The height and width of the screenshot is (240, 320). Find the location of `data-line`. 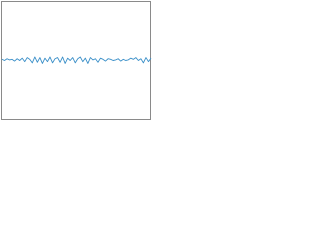

data-line is located at coordinates (76, 60).